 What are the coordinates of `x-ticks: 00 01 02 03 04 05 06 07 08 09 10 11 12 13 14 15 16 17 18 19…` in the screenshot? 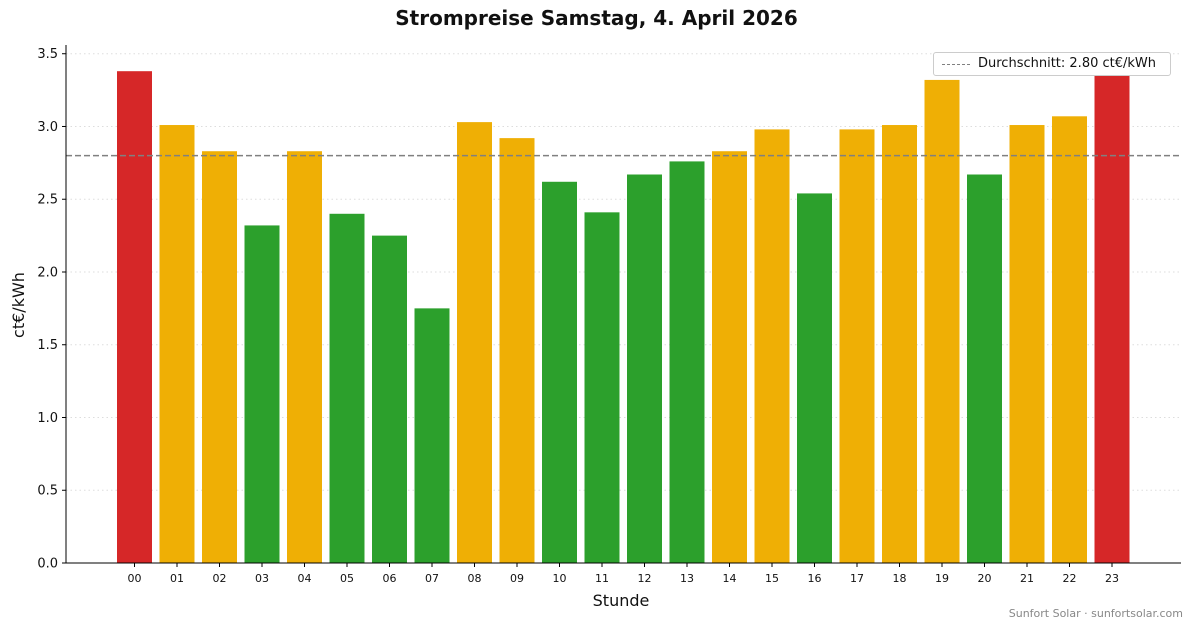 It's located at (623, 574).